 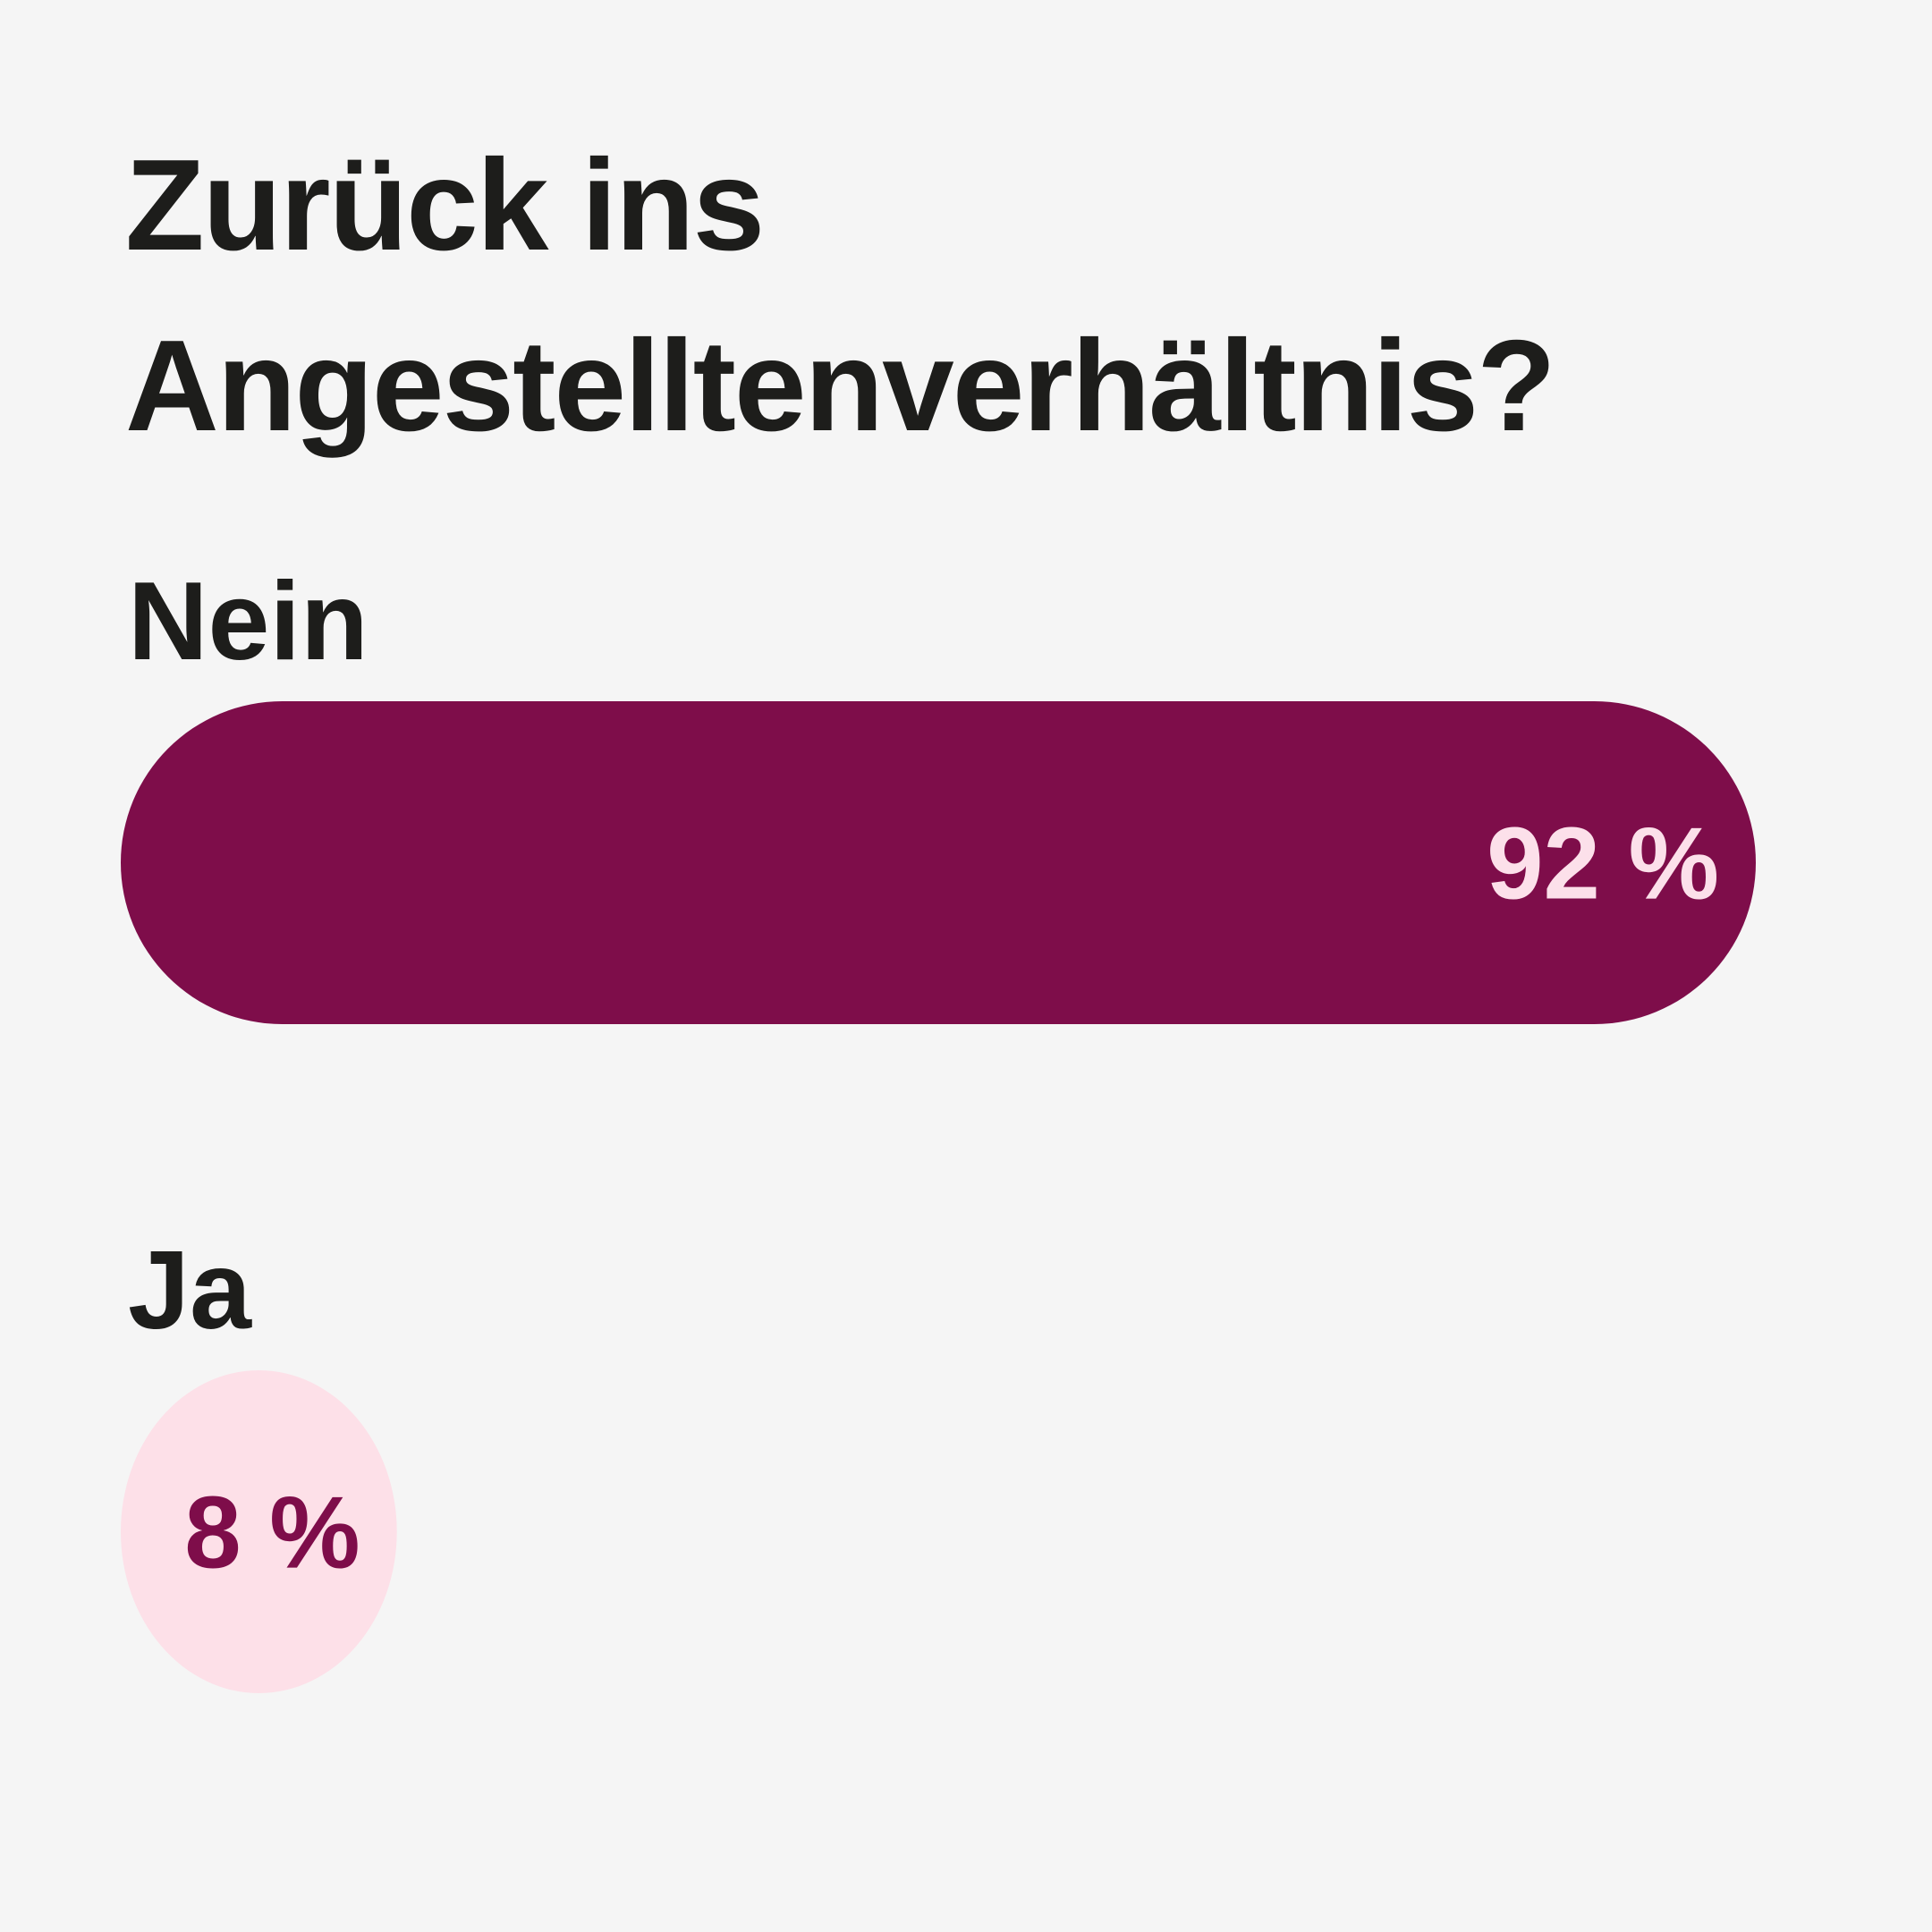 What do you see at coordinates (272, 1533) in the screenshot?
I see `value-label: 8 %` at bounding box center [272, 1533].